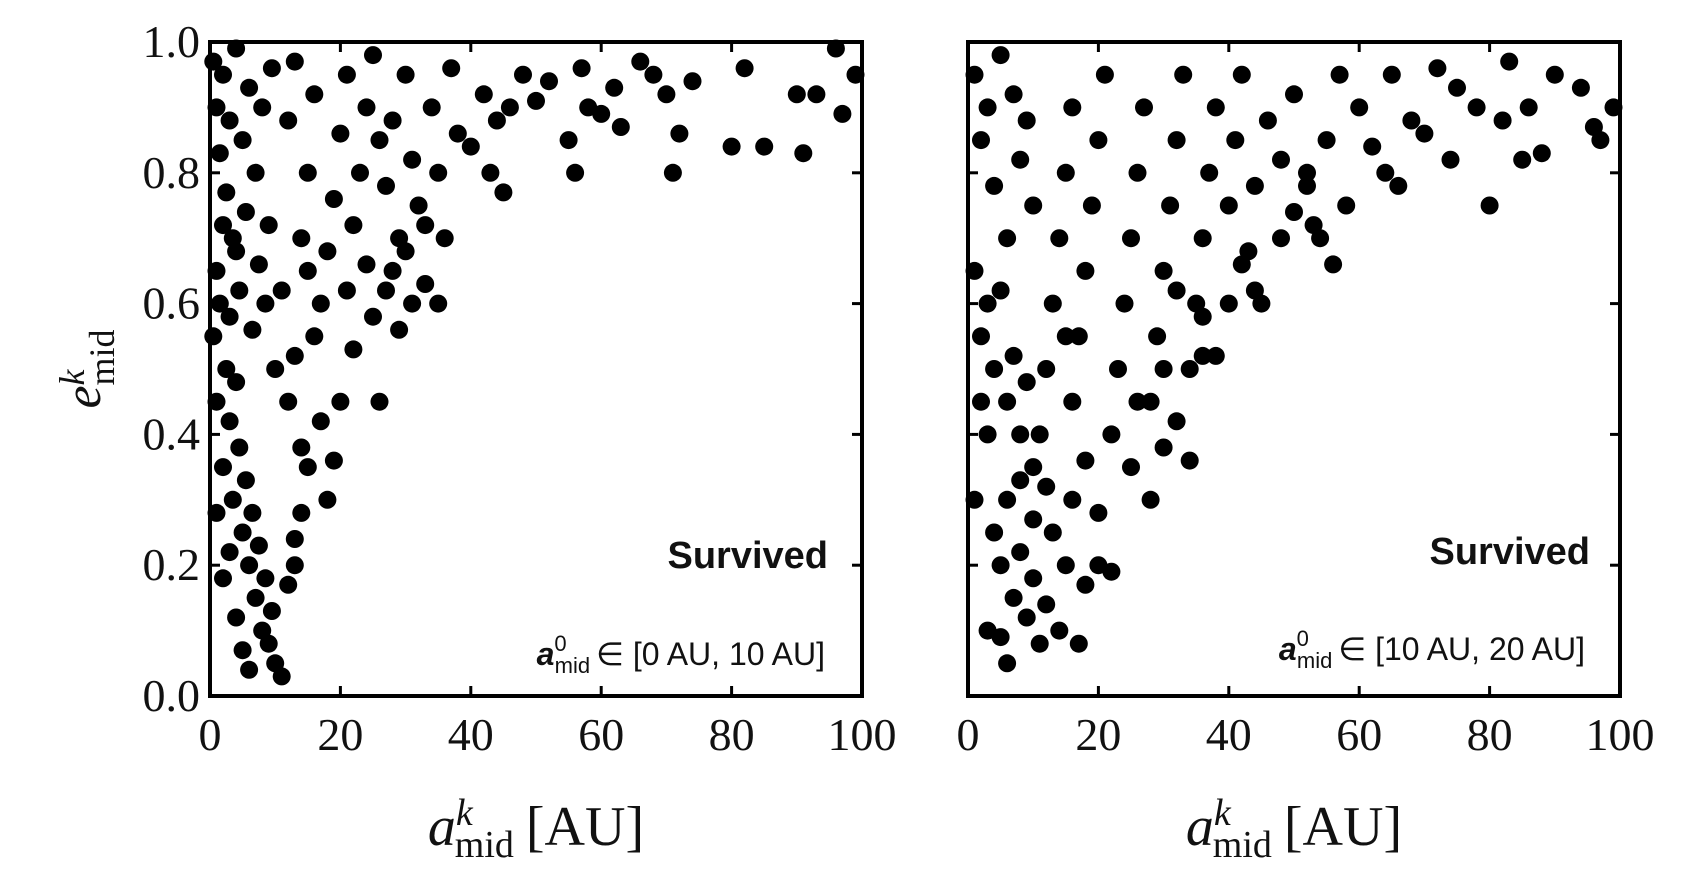 The width and height of the screenshot is (1685, 879). Describe the element at coordinates (1432, 649) in the screenshot. I see `panel-right-range-label: a0 mid ∈ [10 AU, 20 AU]` at that location.